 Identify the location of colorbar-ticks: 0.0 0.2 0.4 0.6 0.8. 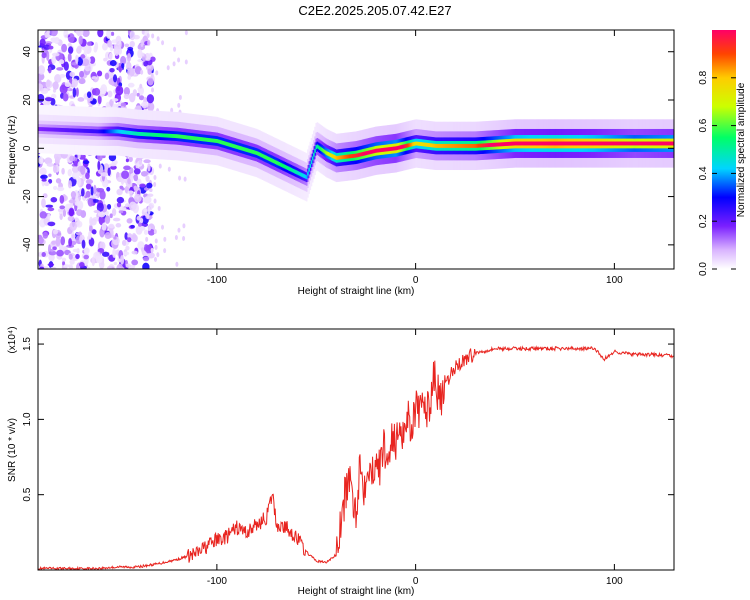
(717, 173).